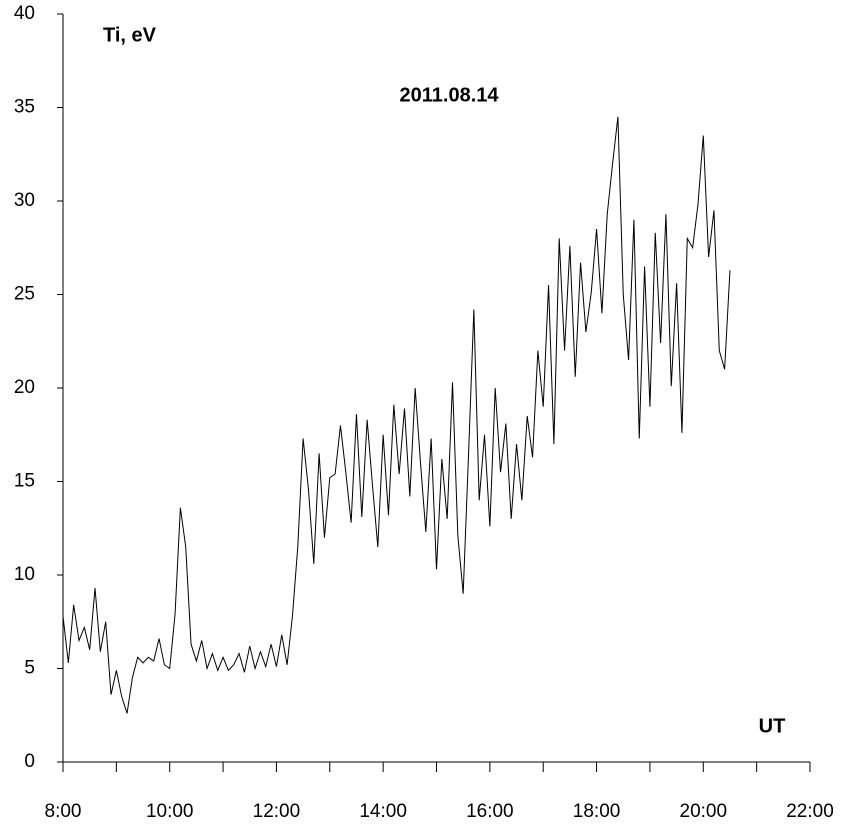 This screenshot has width=853, height=828. I want to click on x-tick-label: 12:00, so click(277, 811).